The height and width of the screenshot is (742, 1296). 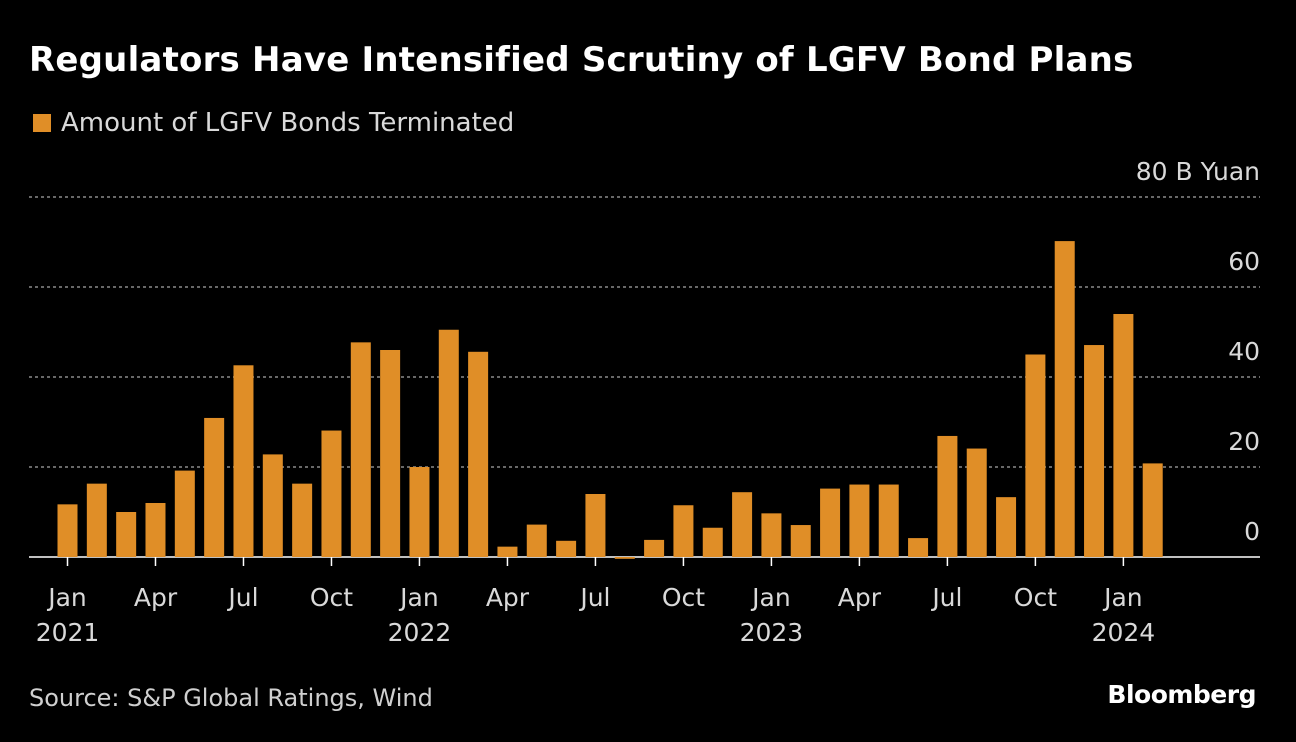 What do you see at coordinates (1244, 261) in the screenshot?
I see `y-tick-label: 60` at bounding box center [1244, 261].